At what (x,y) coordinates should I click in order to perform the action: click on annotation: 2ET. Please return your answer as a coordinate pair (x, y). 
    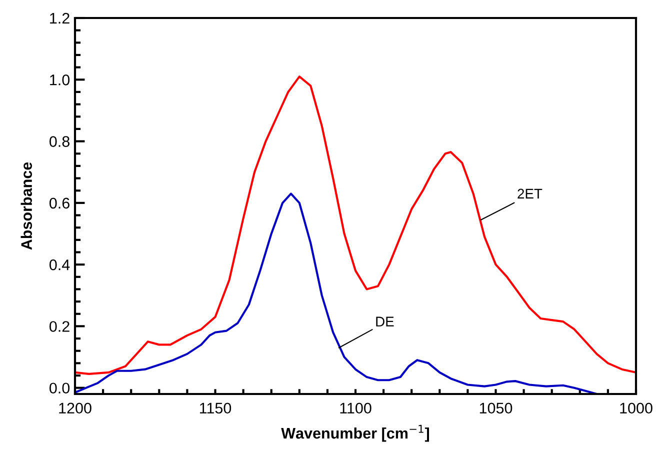
    Looking at the image, I should click on (530, 193).